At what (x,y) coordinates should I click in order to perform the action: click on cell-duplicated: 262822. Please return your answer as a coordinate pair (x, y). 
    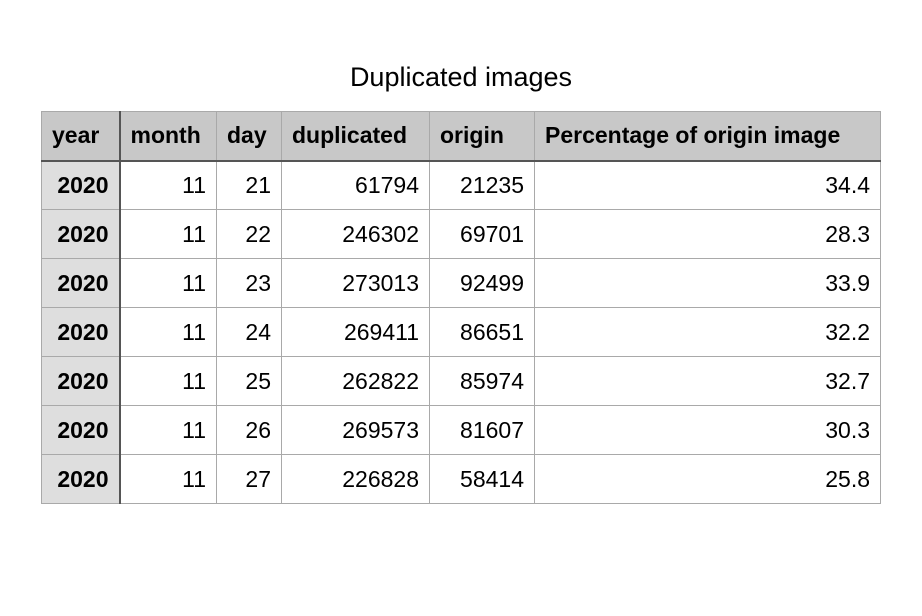
    Looking at the image, I should click on (355, 381).